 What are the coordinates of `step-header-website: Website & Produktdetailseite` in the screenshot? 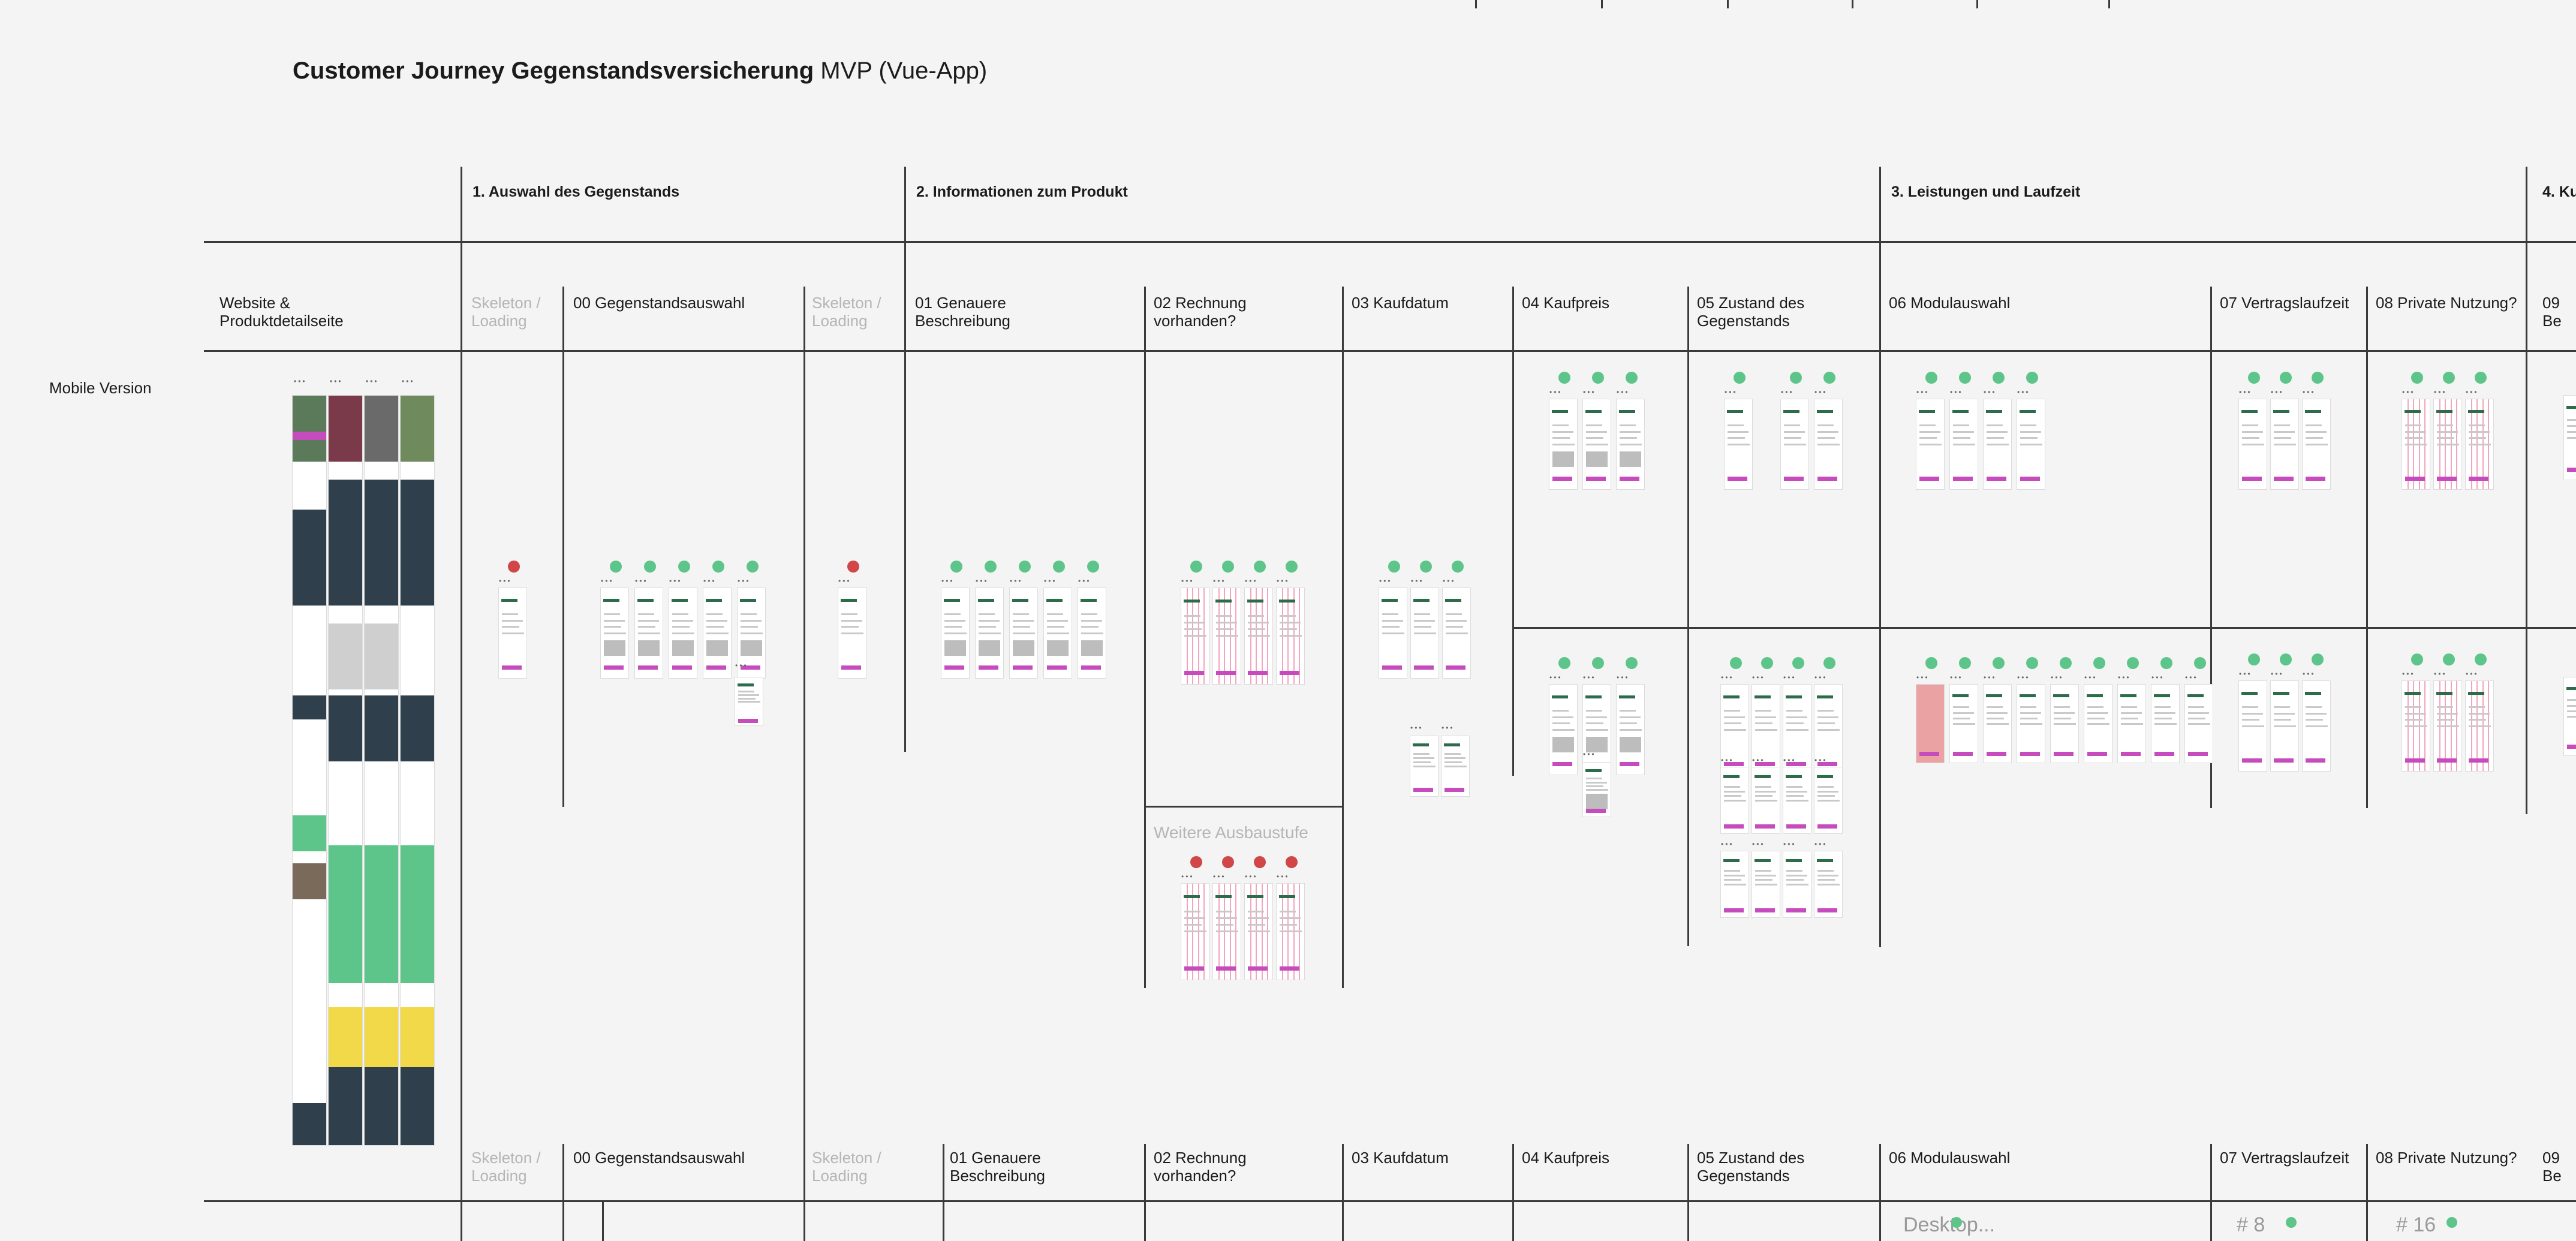 It's located at (281, 312).